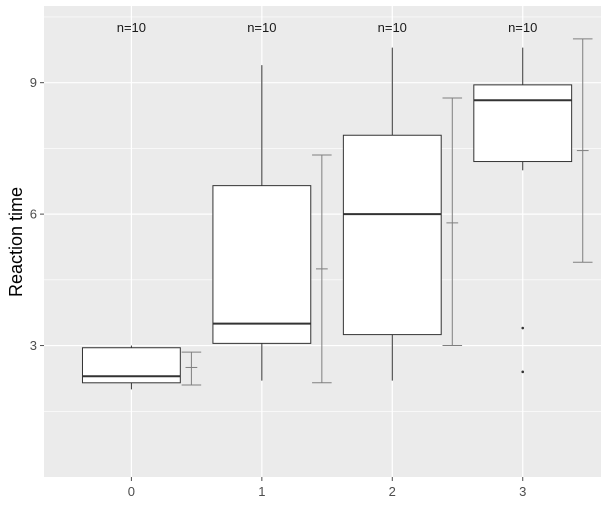 The image size is (607, 529). I want to click on x-tick-label: 3, so click(522, 491).